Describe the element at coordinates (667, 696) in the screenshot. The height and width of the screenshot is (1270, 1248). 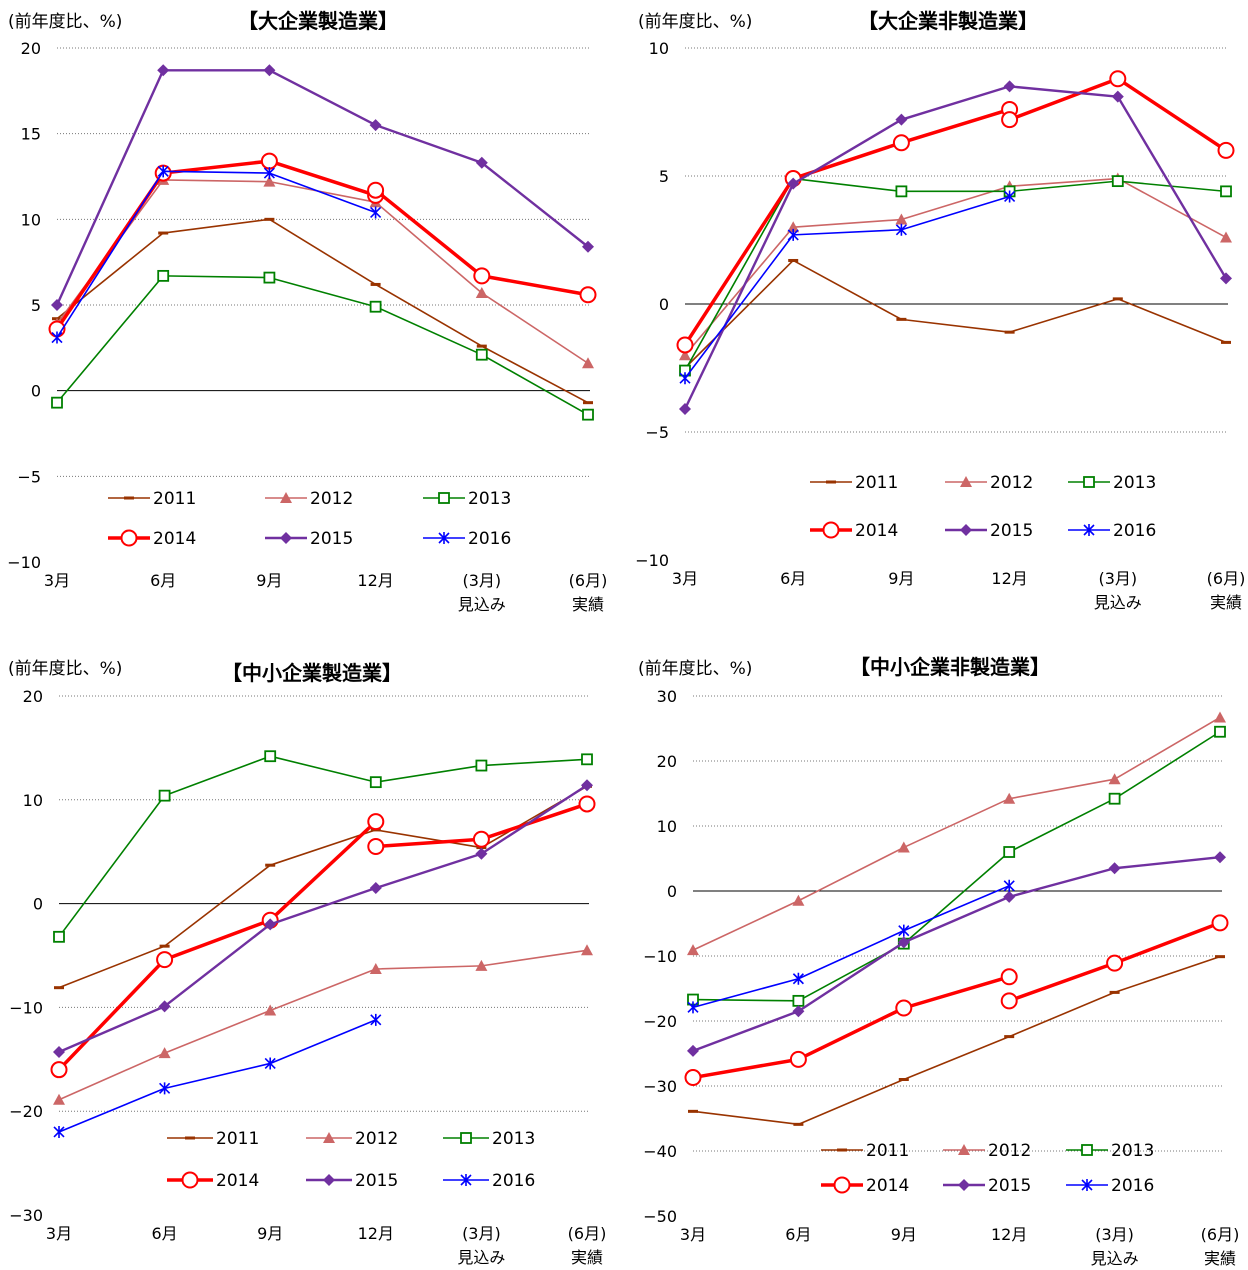
I see `y-tick-label: 30` at that location.